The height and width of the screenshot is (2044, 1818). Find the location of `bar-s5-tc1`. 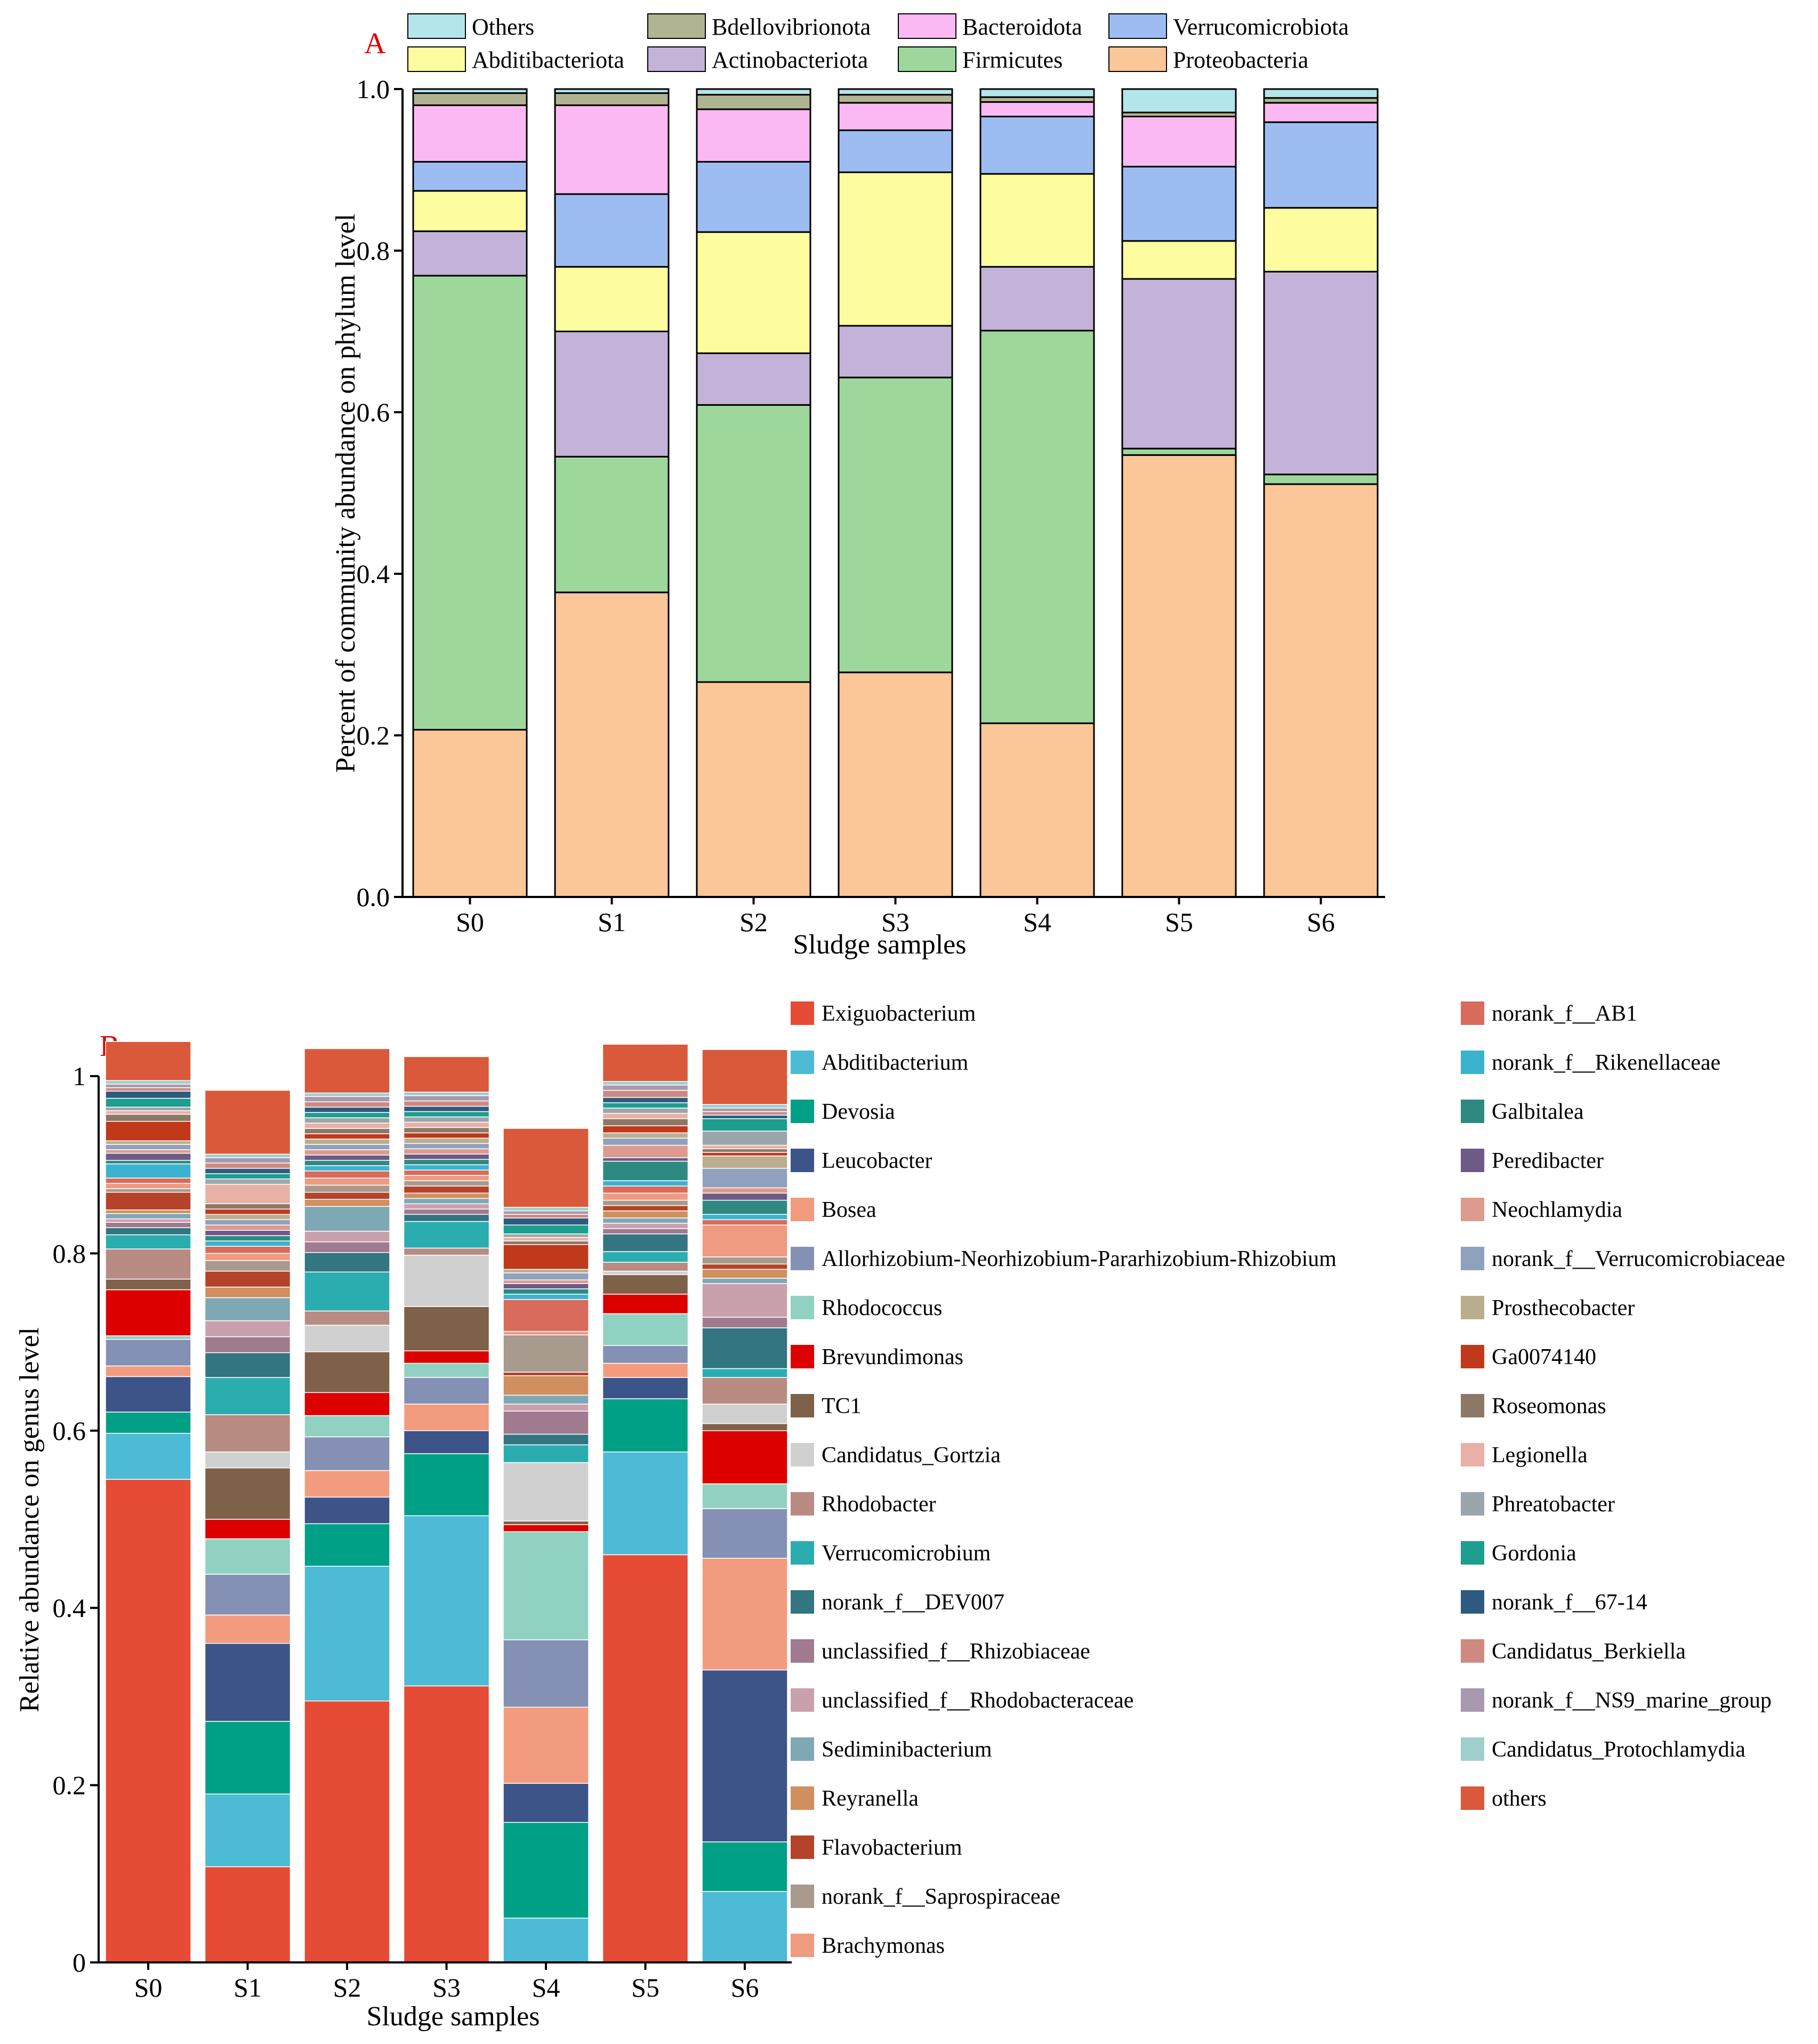

bar-s5-tc1 is located at coordinates (645, 1284).